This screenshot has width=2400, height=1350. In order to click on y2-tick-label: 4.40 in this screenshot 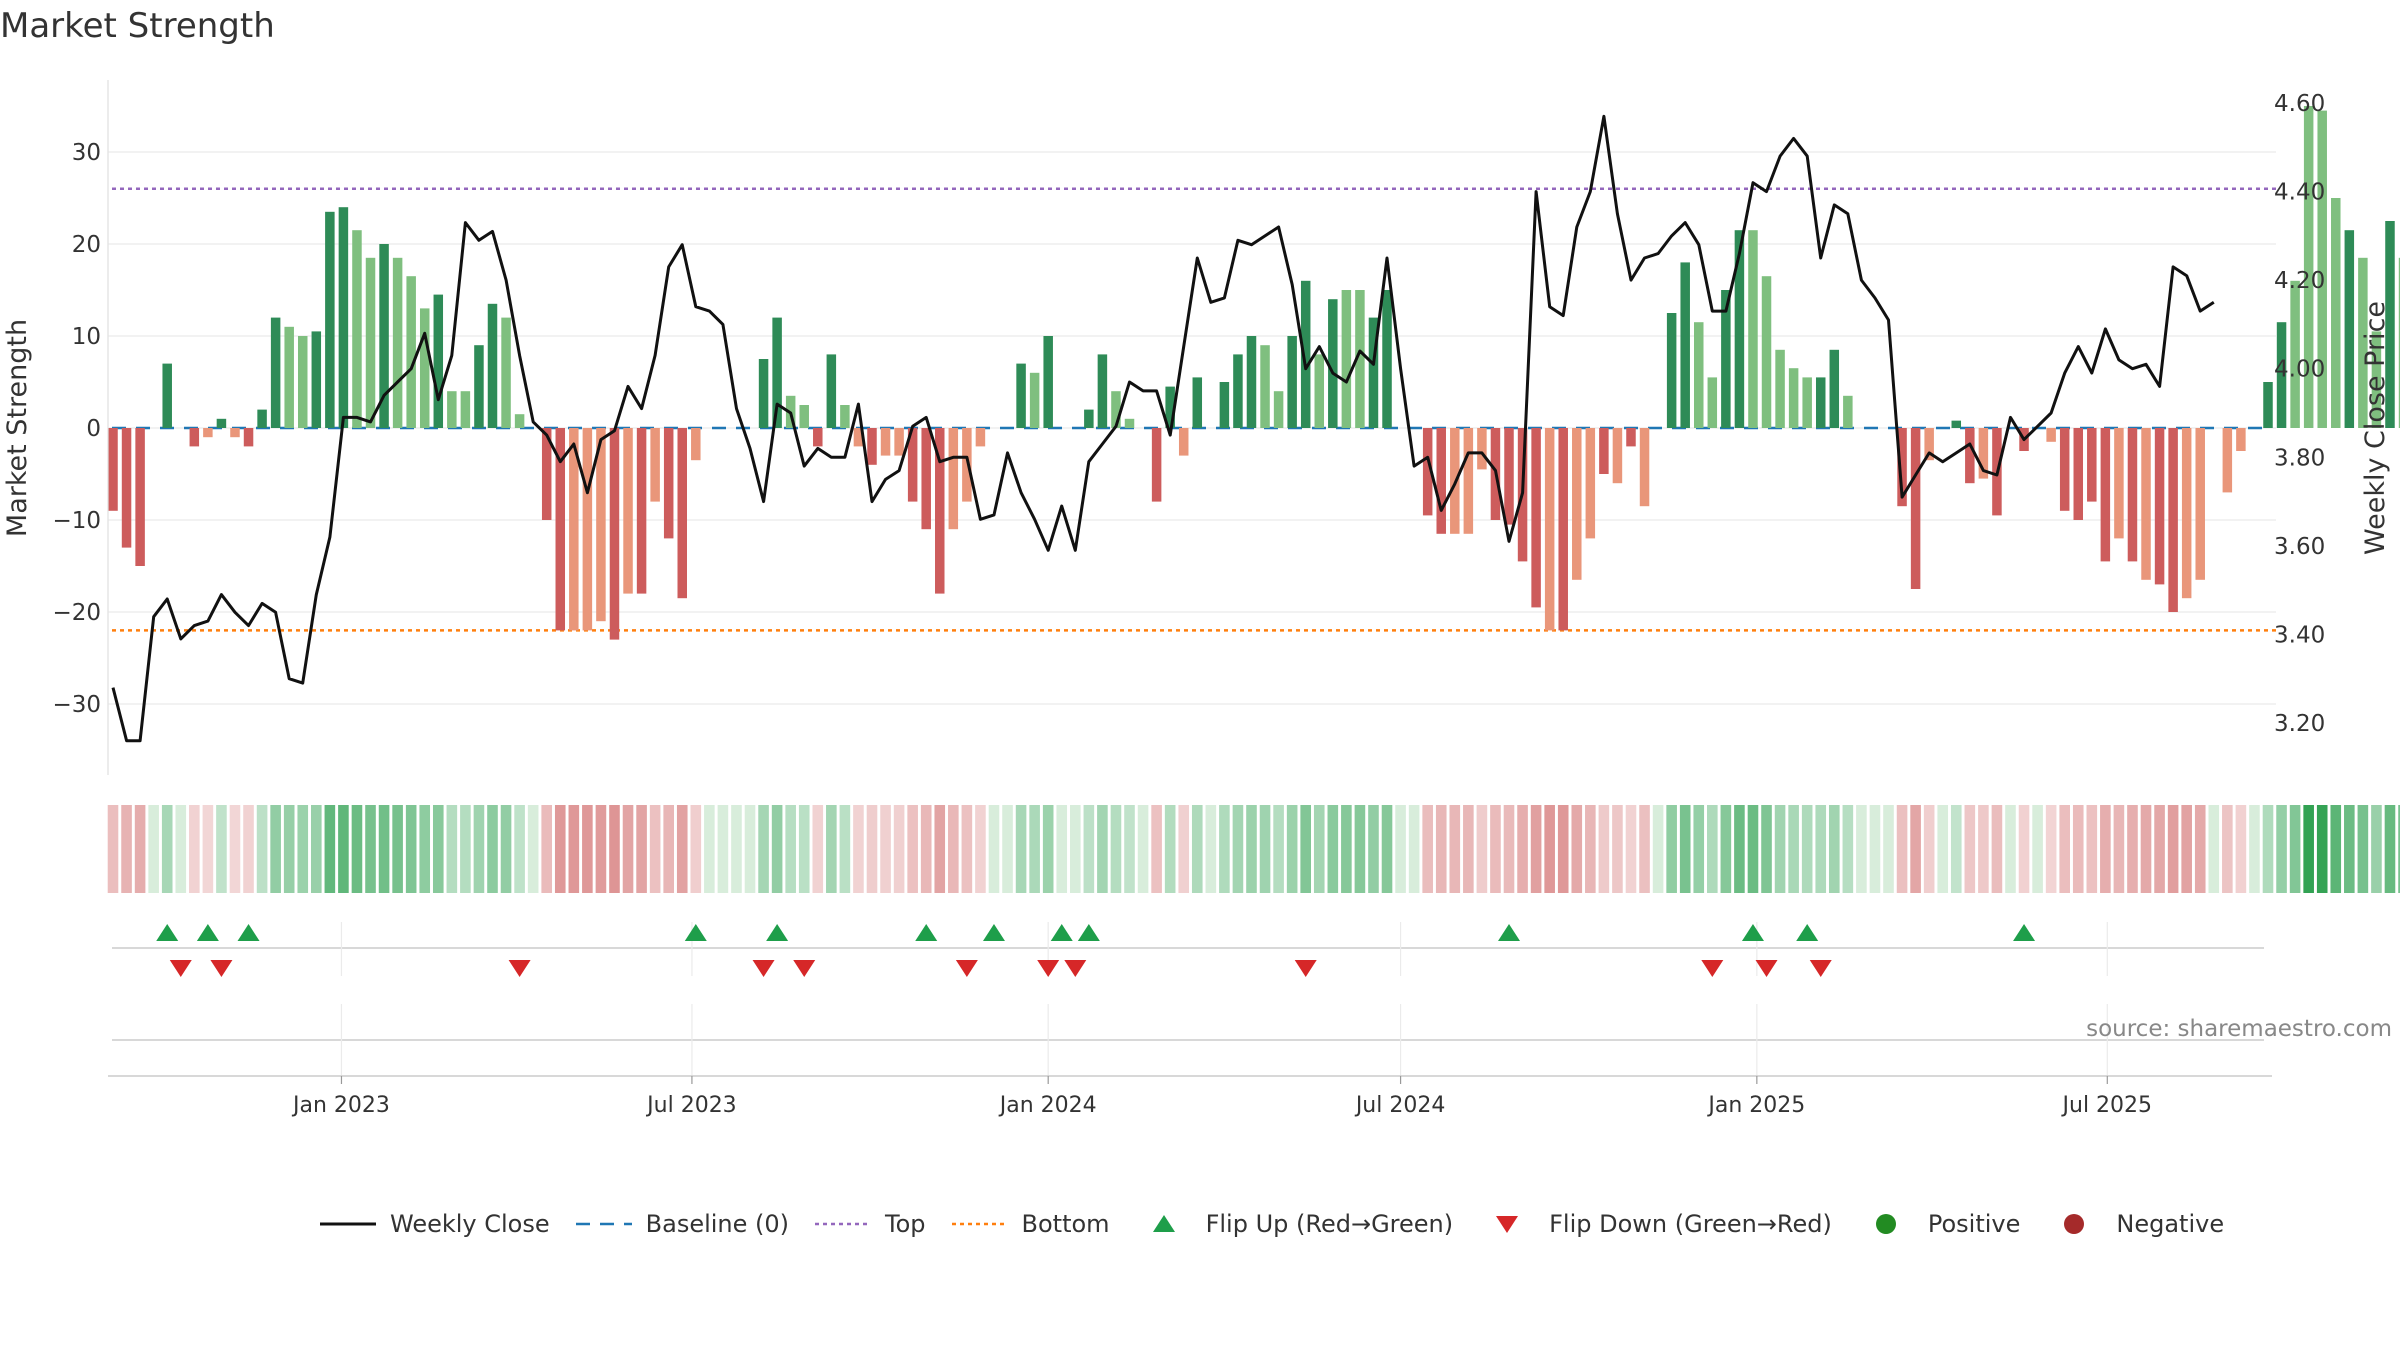, I will do `click(2299, 193)`.